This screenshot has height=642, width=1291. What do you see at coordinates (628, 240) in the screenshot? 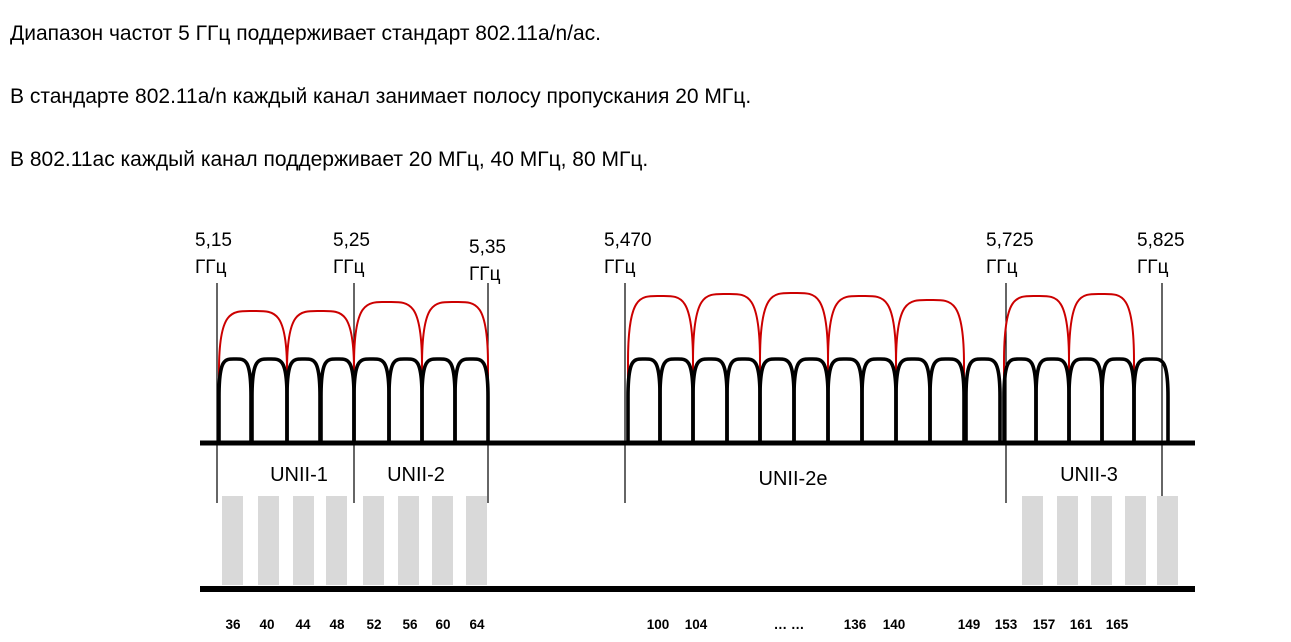
I see `freq-label-5-470: 5,470` at bounding box center [628, 240].